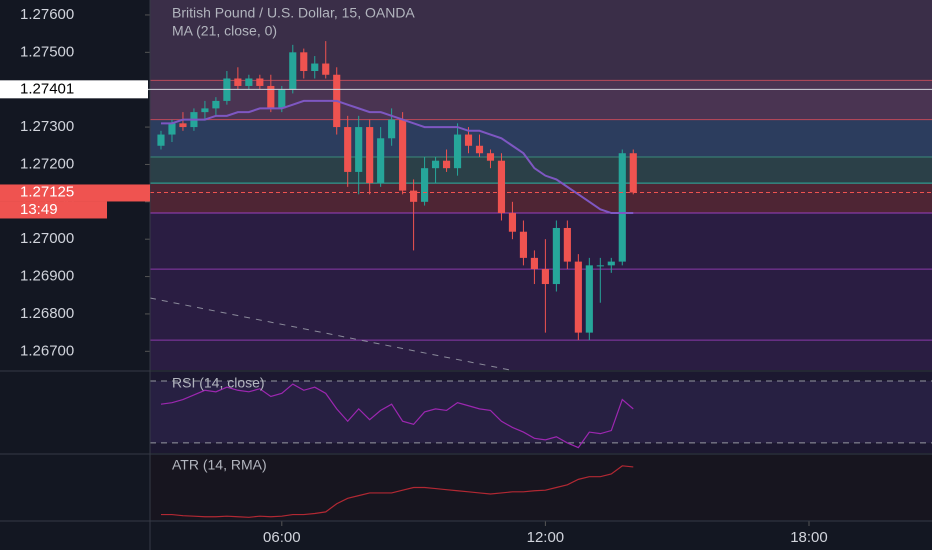  Describe the element at coordinates (293, 13) in the screenshot. I see `chart-title: British Pound / U.S. Dollar, 15, OANDA` at that location.